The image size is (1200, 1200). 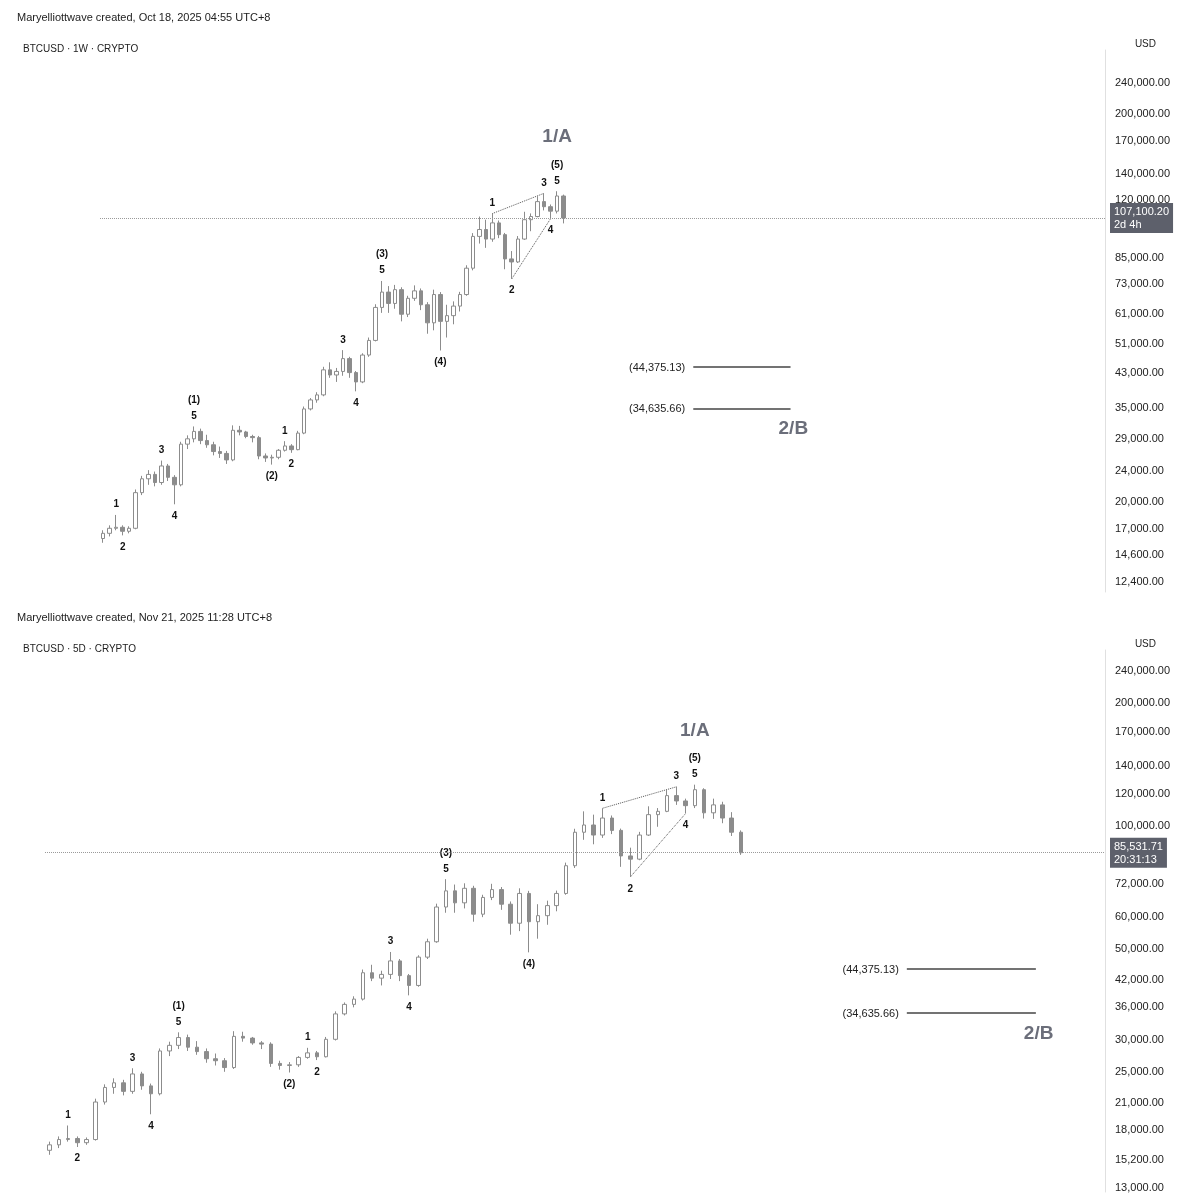 What do you see at coordinates (695, 729) in the screenshot?
I see `annotation: 1/A` at bounding box center [695, 729].